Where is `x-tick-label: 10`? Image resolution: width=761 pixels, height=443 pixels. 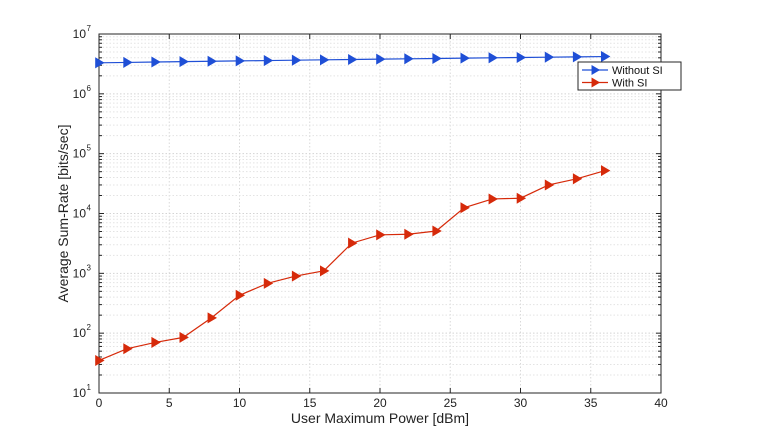
x-tick-label: 10 is located at coordinates (240, 403).